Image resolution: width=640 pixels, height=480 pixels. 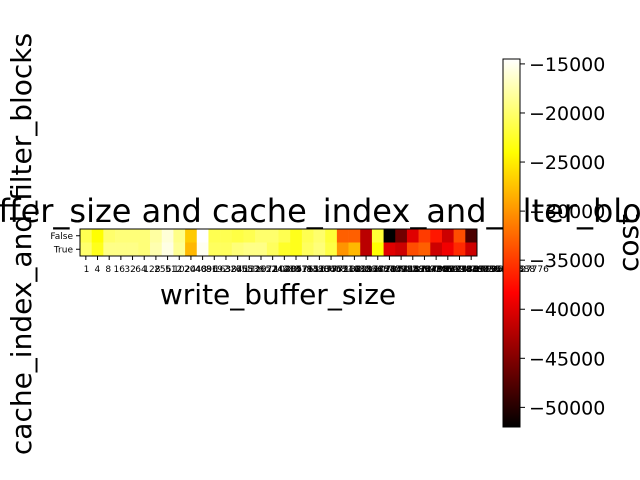 What do you see at coordinates (283, 270) in the screenshot?
I see `x-tick-label: 524288` at bounding box center [283, 270].